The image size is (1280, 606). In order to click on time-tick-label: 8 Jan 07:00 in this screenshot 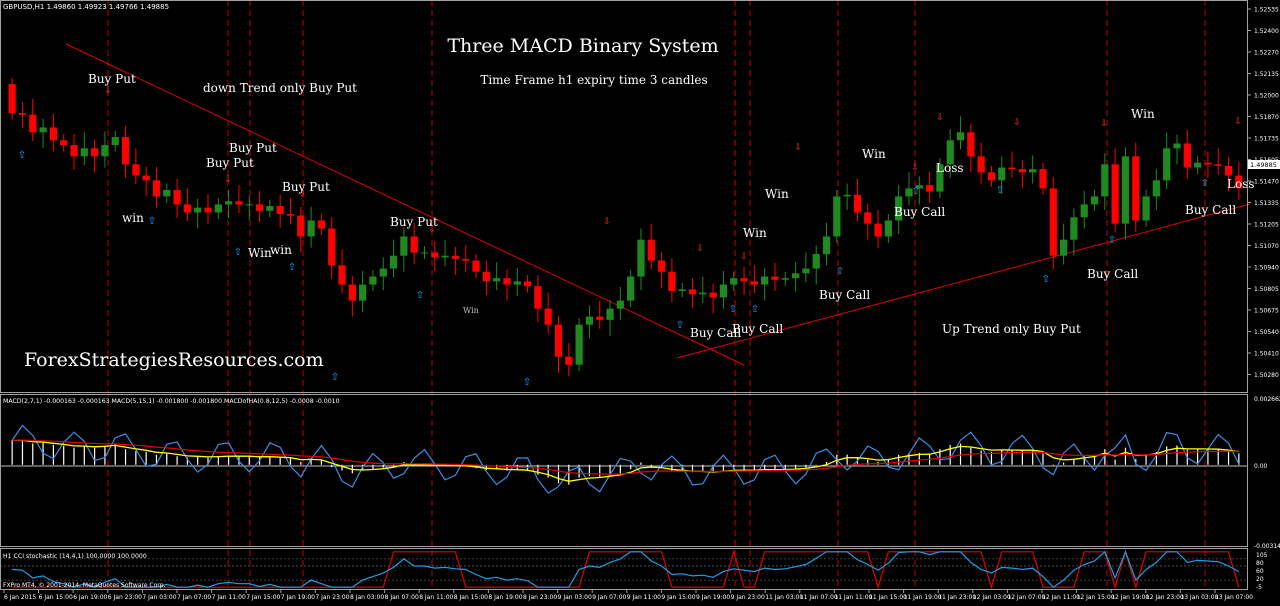, I will do `click(402, 597)`.